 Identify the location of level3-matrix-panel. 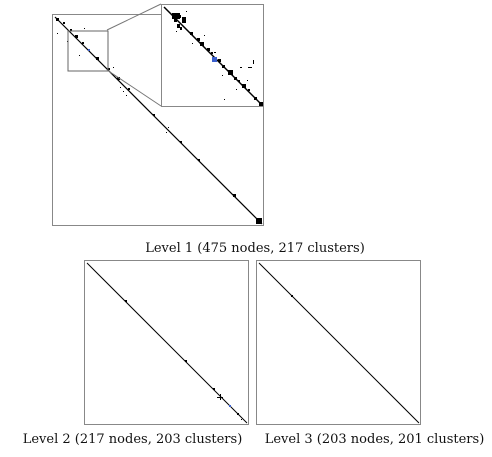
(338, 342).